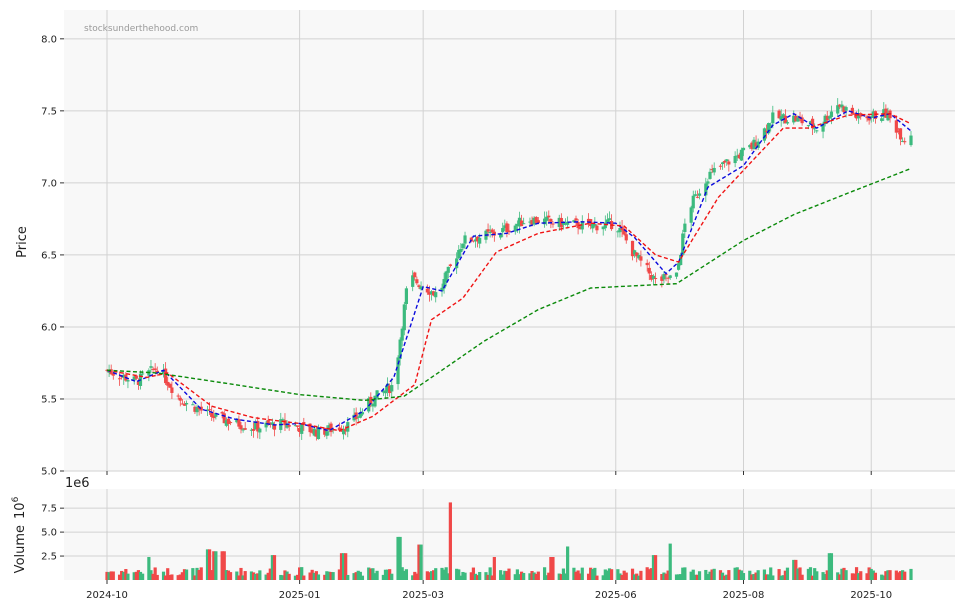 This screenshot has width=963, height=611. I want to click on price-y-tick-label: 5.0, so click(49, 472).